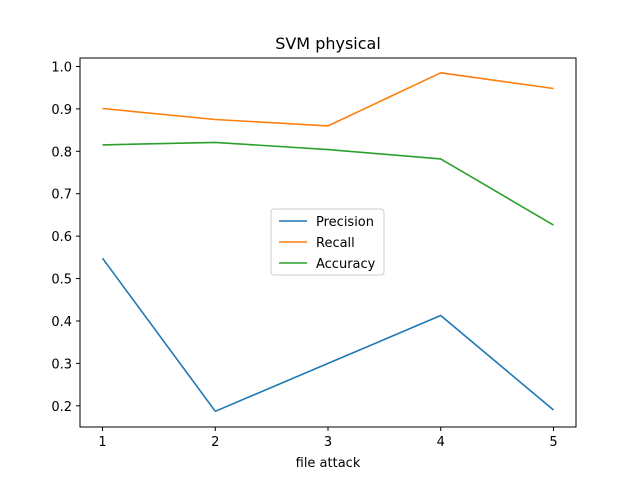  I want to click on x-axis-title: file attack, so click(328, 463).